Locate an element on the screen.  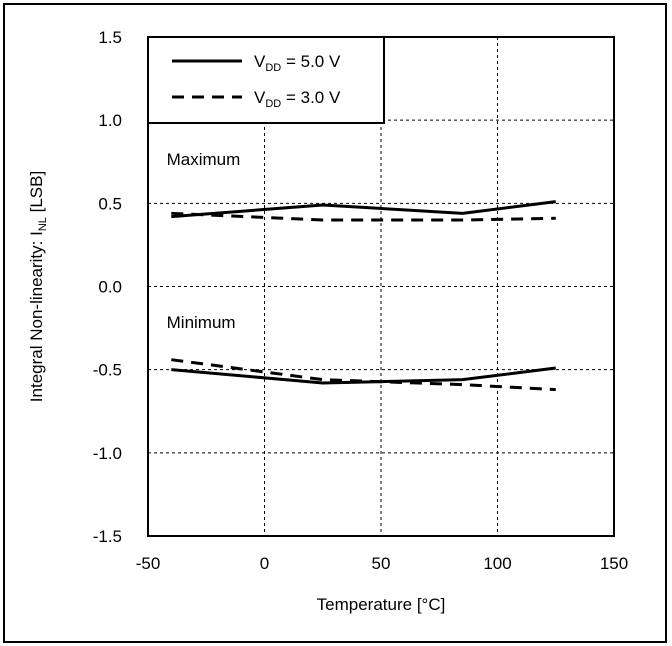
y-axis-title: Integral Non-linearity: INL [LSB] is located at coordinates (38, 286).